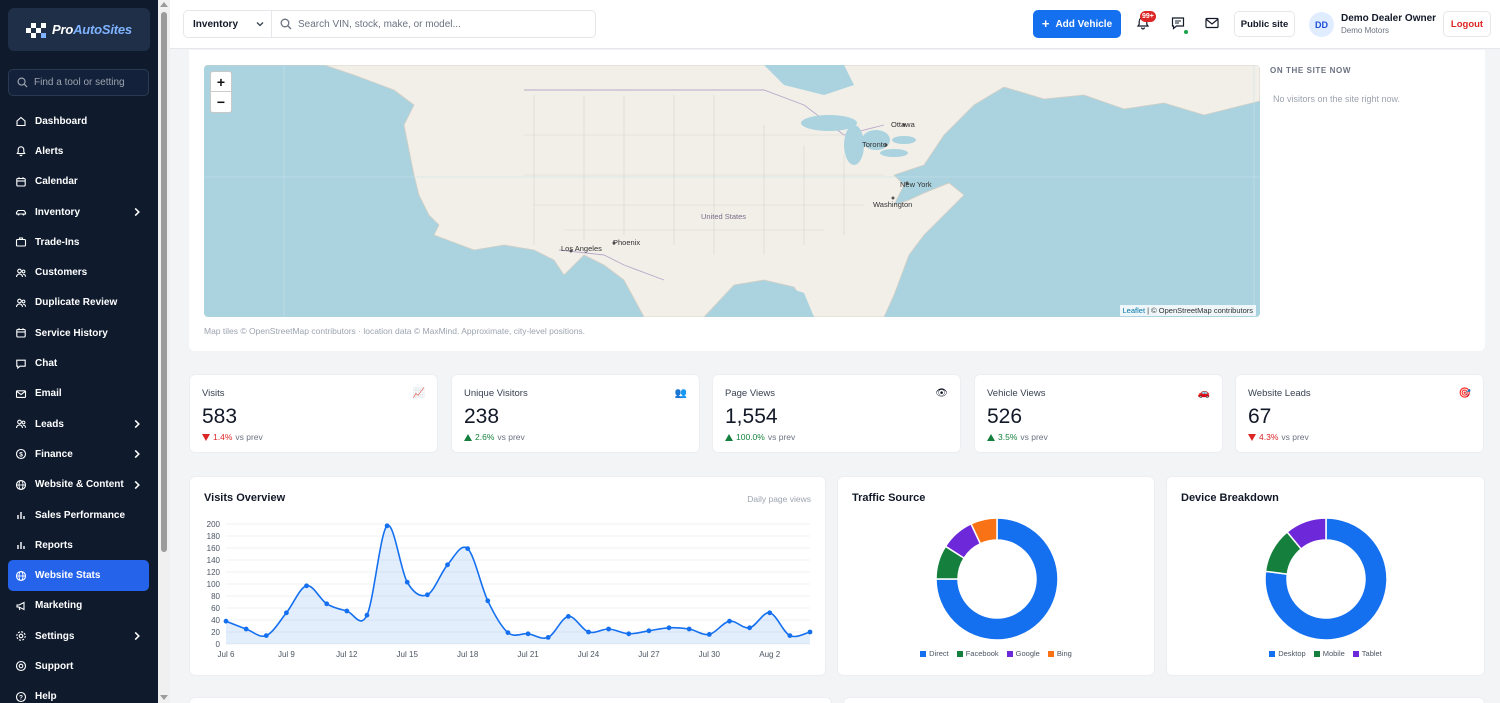  I want to click on sidebar-item-finance: $ Finance, so click(78, 454).